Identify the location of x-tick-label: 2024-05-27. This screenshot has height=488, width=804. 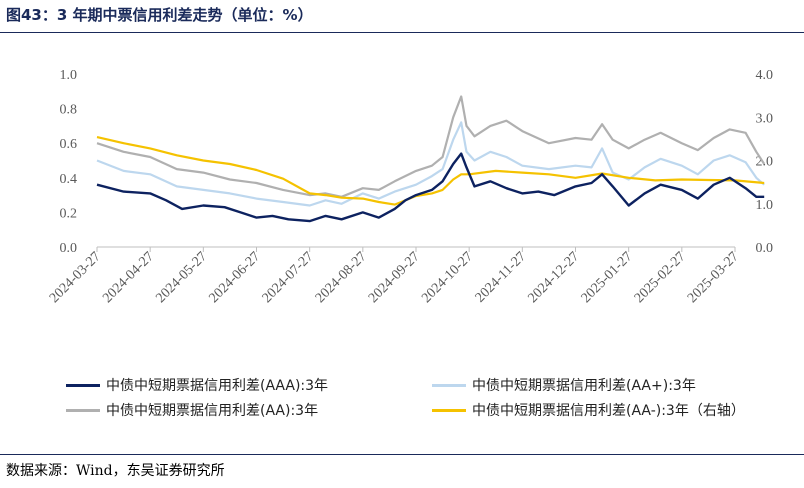
(181, 277).